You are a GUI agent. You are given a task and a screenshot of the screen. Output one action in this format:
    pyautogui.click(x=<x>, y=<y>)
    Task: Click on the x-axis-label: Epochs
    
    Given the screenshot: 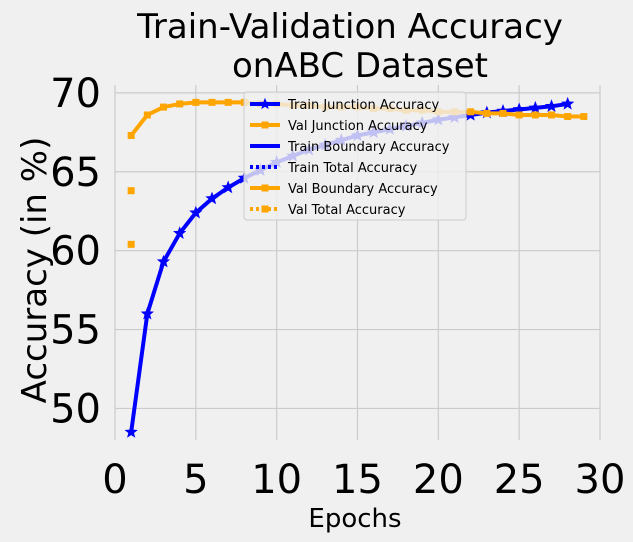 What is the action you would take?
    pyautogui.click(x=354, y=519)
    